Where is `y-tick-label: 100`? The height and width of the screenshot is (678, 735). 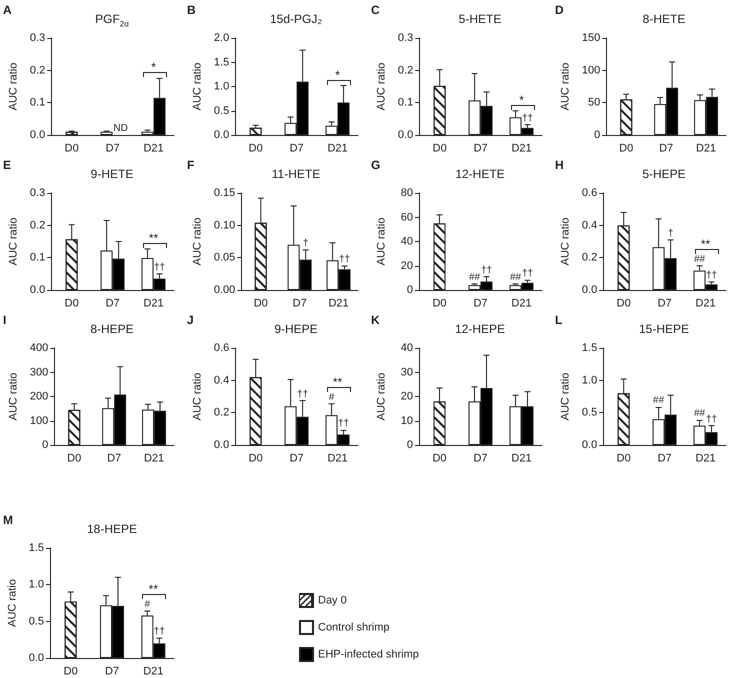
y-tick-label: 100 is located at coordinates (39, 420).